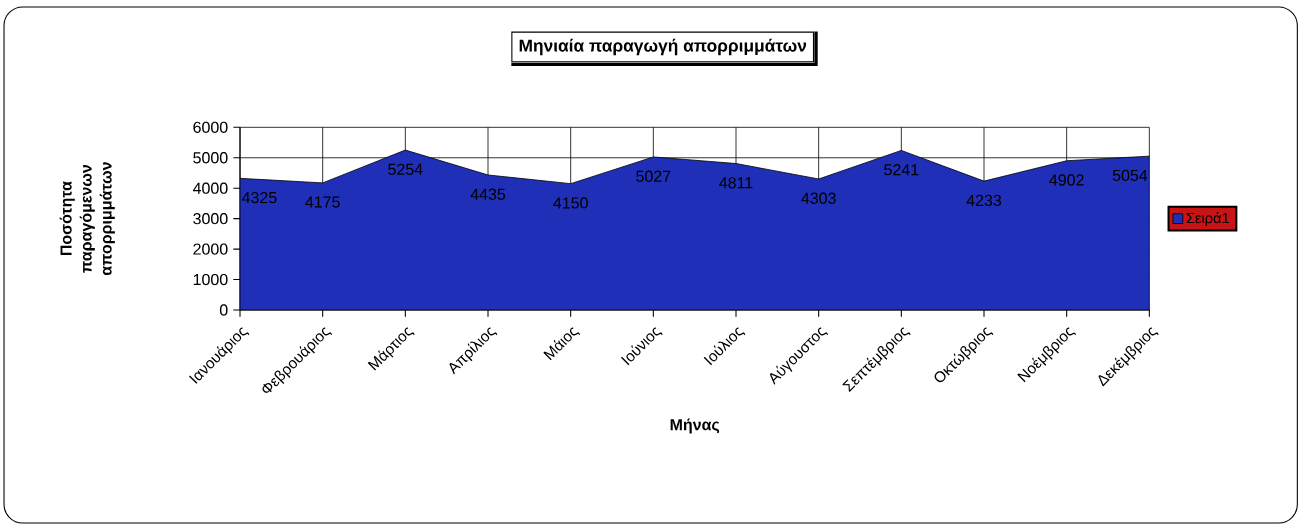 The image size is (1302, 527). I want to click on data-label: 4811, so click(736, 183).